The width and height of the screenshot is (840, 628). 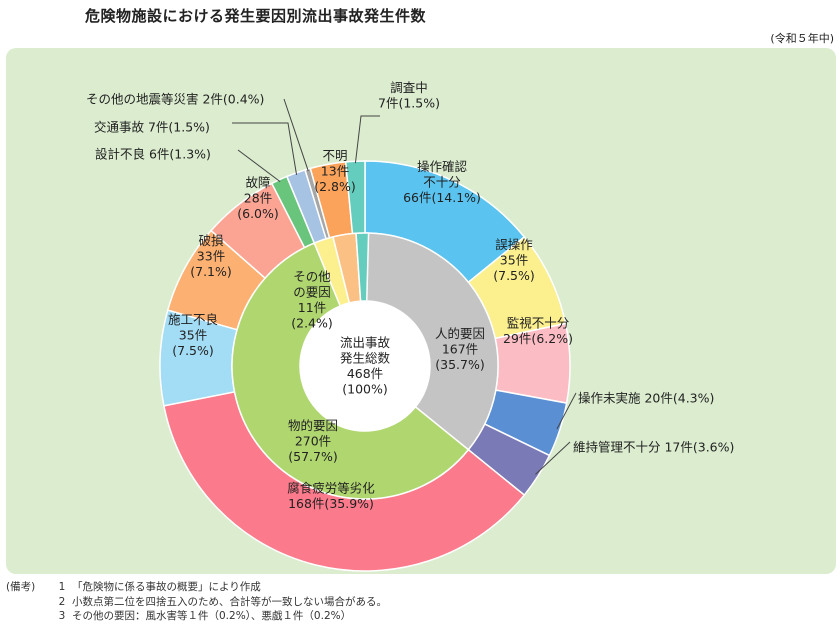 What do you see at coordinates (313, 441) in the screenshot?
I see `inner-label: 物的要因 270件(57.7%)` at bounding box center [313, 441].